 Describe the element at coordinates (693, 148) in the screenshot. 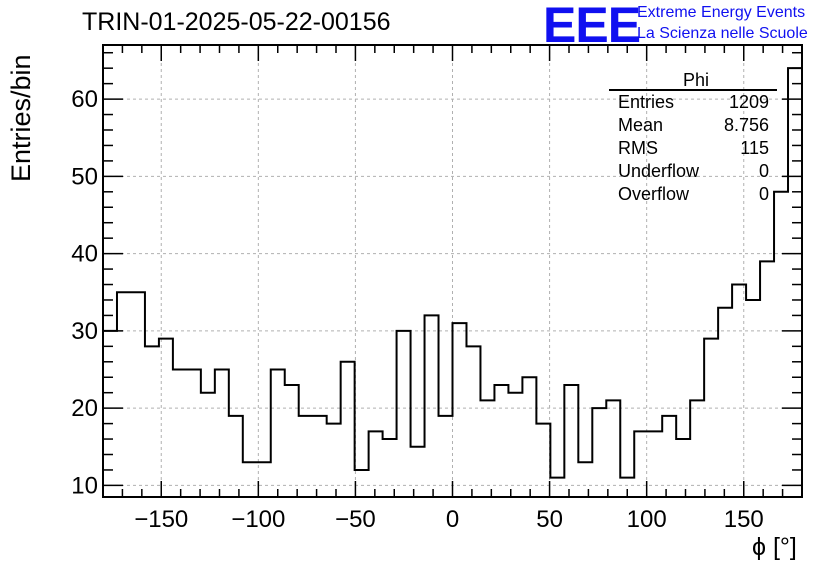

I see `stats-row-rms: RMS 115` at that location.